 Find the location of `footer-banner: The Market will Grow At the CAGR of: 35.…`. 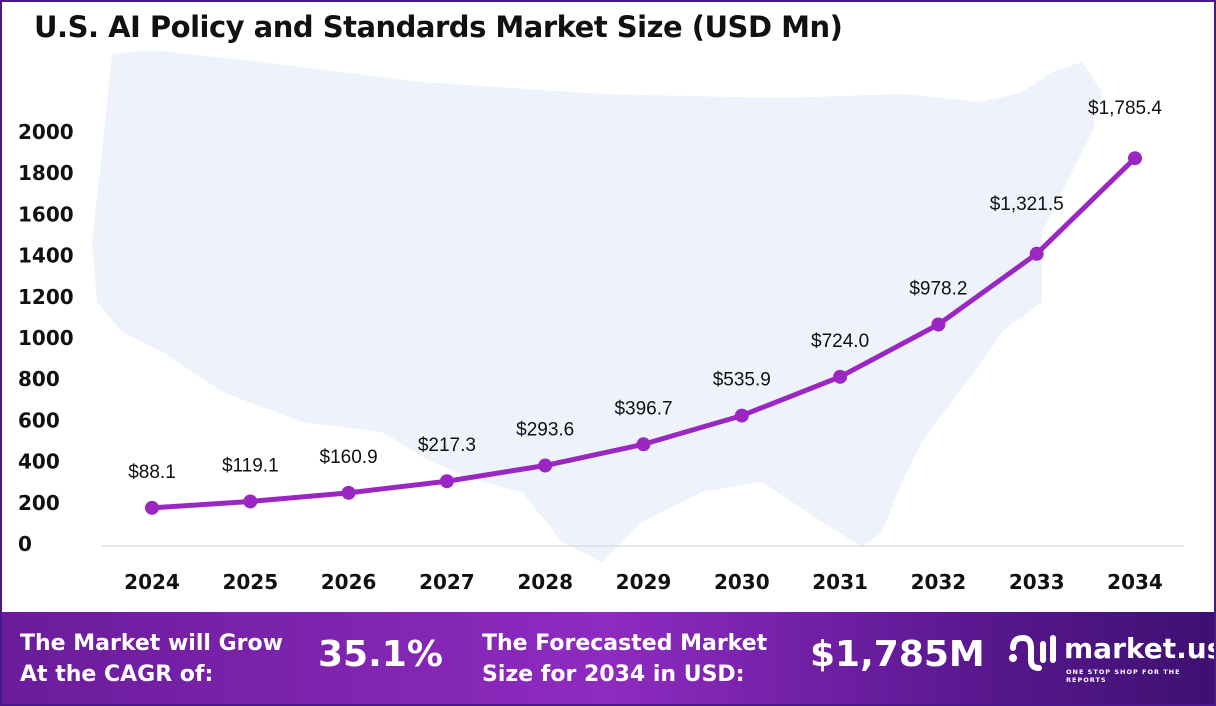

footer-banner: The Market will Grow At the CAGR of: 35.… is located at coordinates (608, 658).